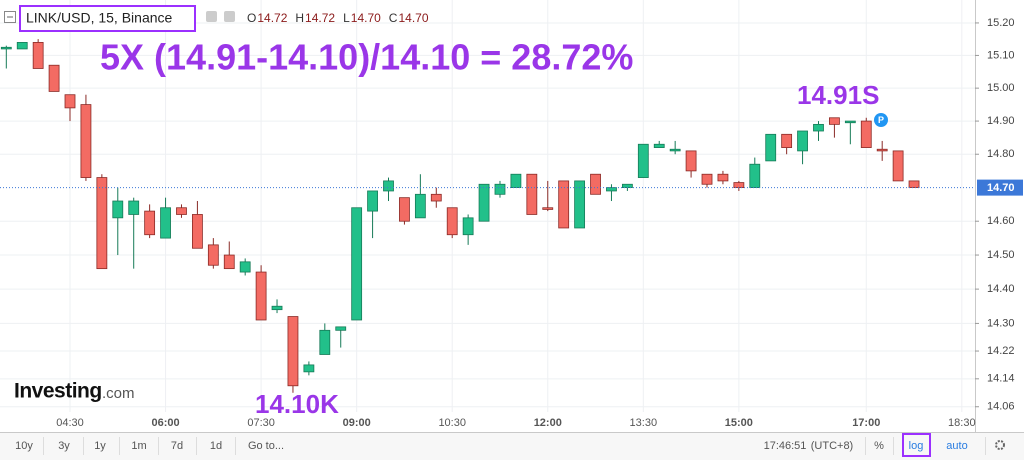  Describe the element at coordinates (1001, 351) in the screenshot. I see `y-tick-label: 14.22` at that location.